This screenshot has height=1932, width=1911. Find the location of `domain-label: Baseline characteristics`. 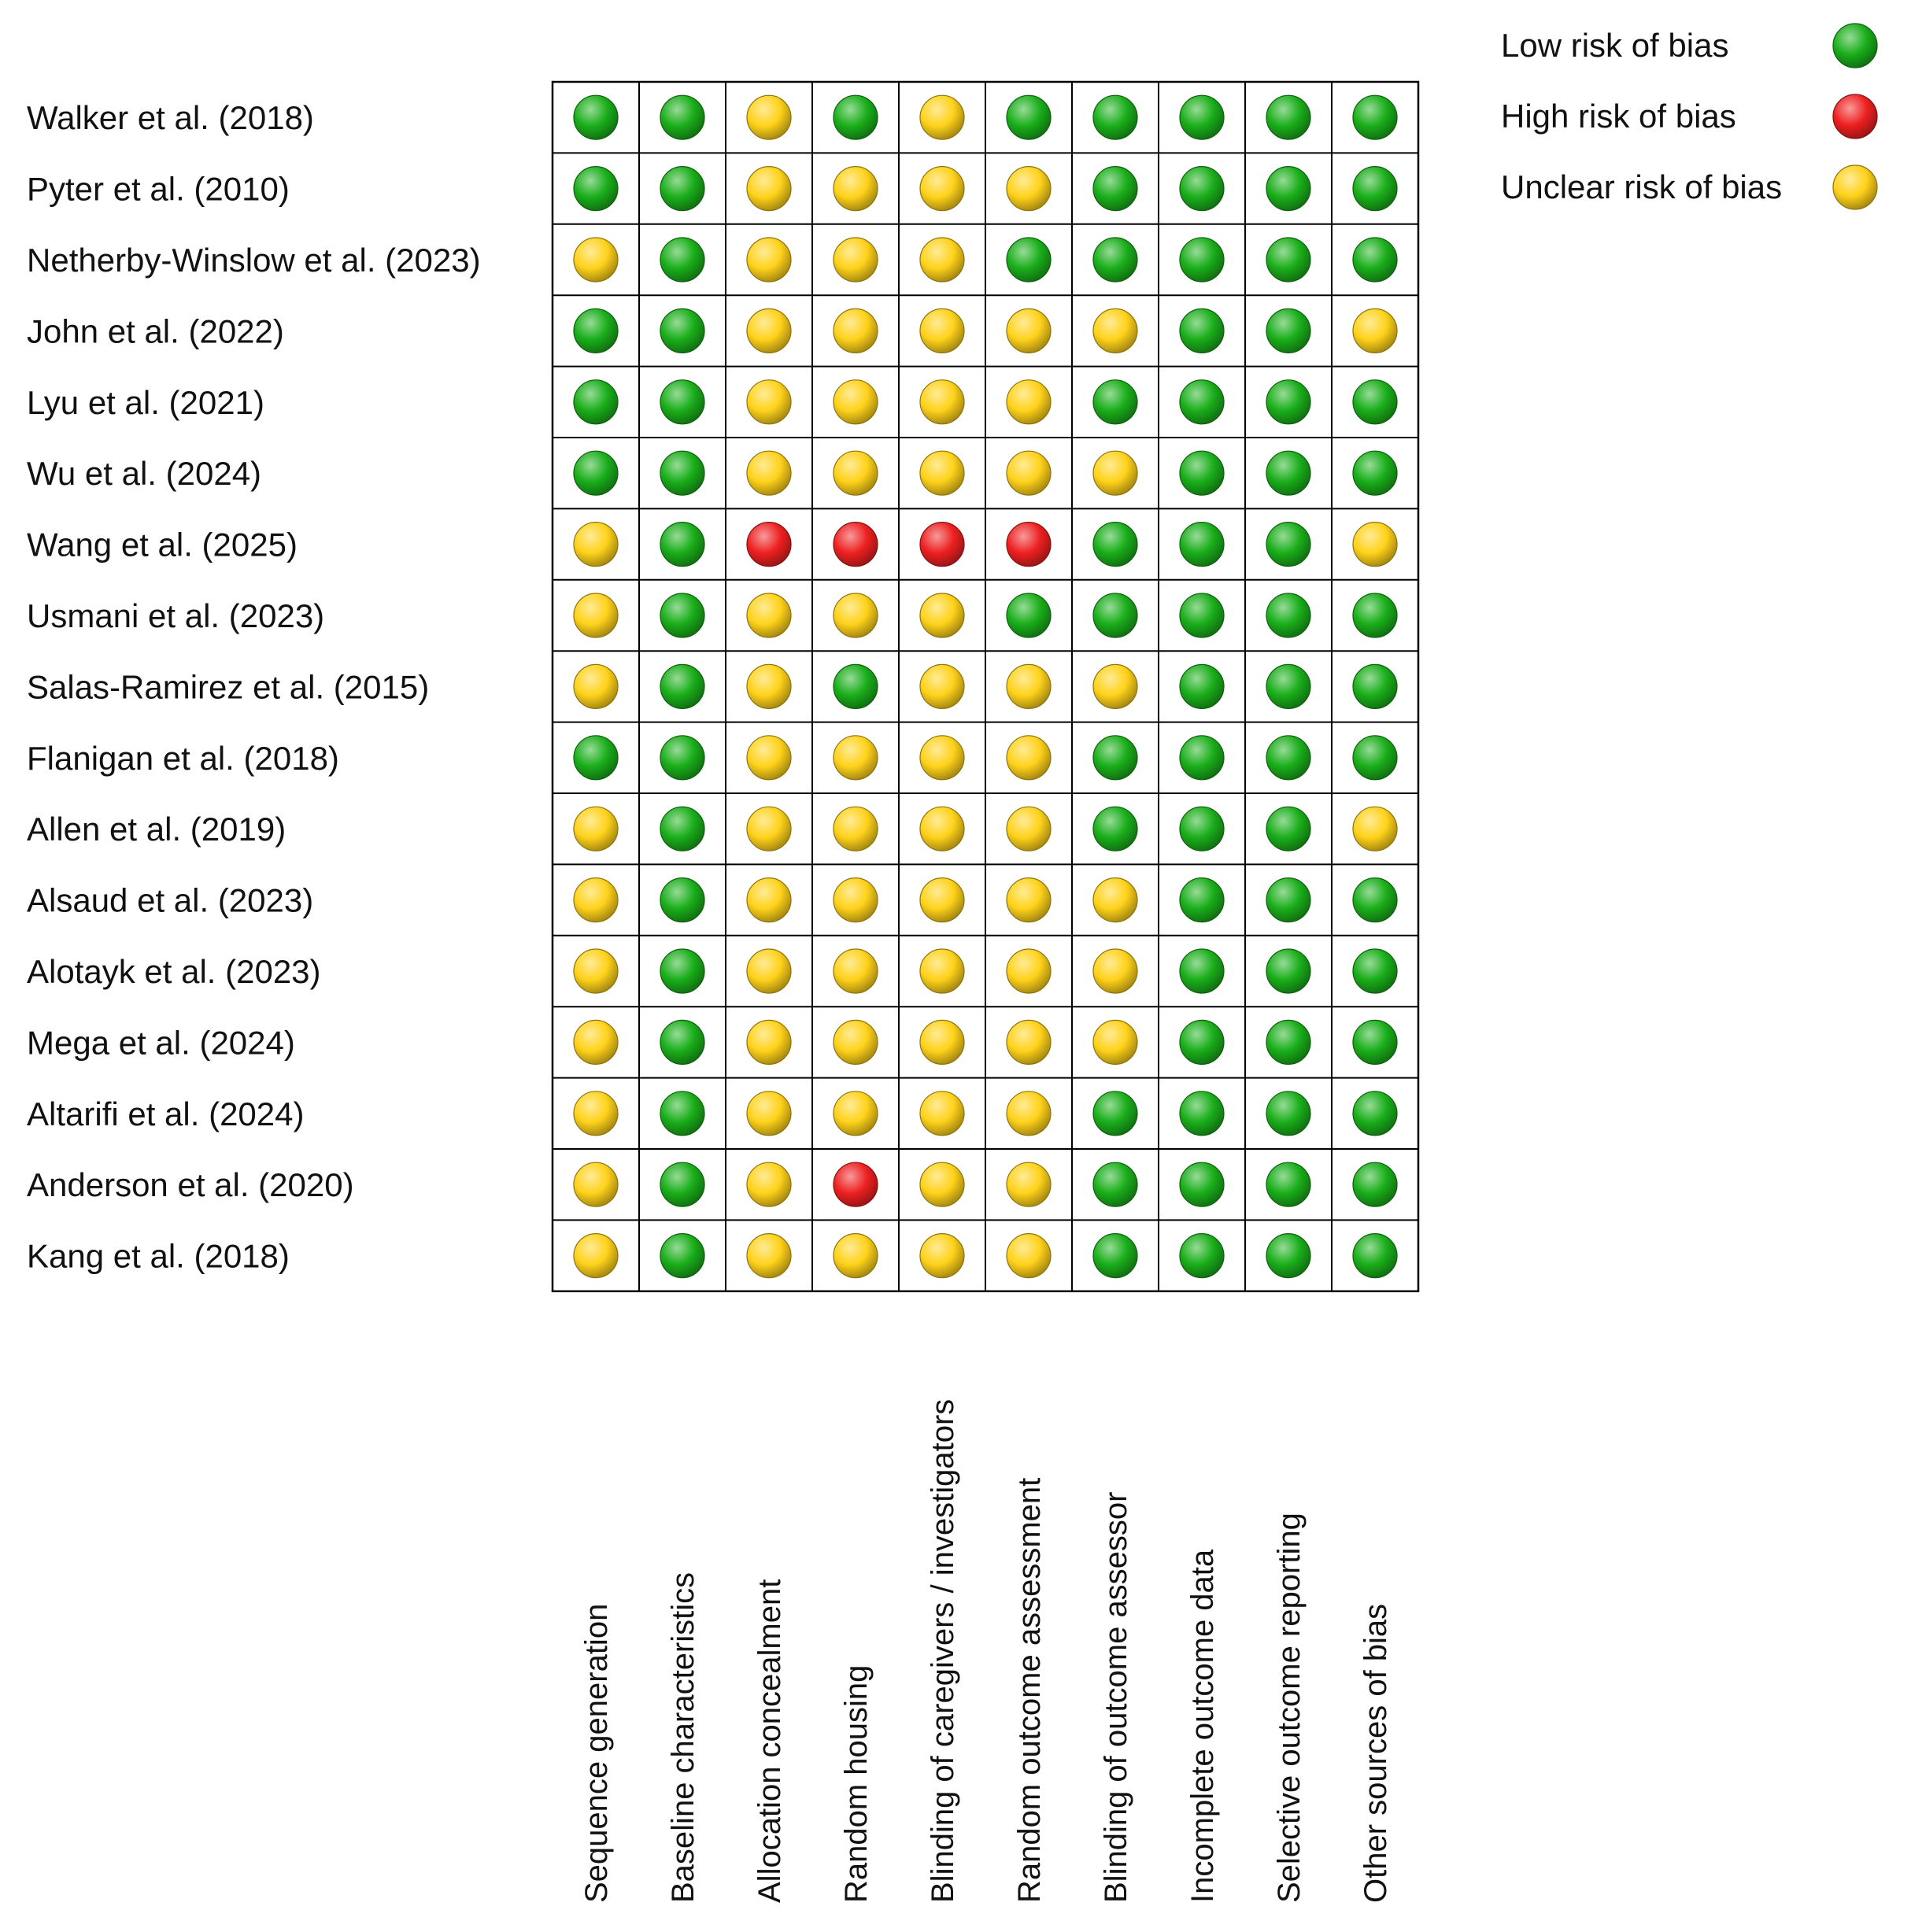

domain-label: Baseline characteristics is located at coordinates (683, 1737).